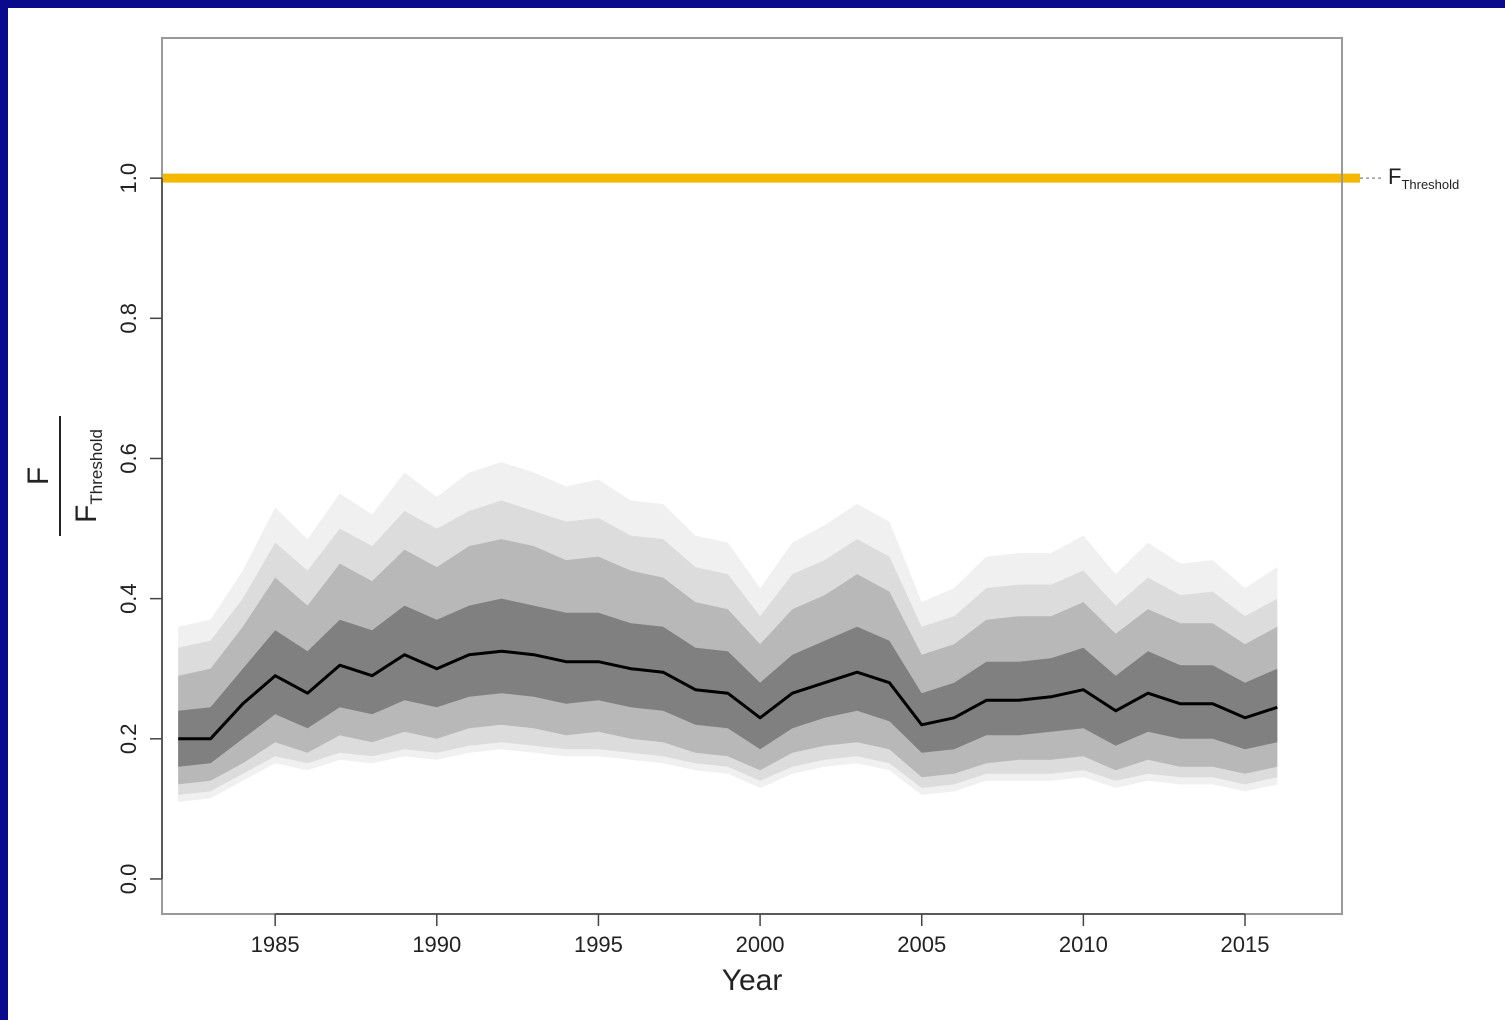 Image resolution: width=1505 pixels, height=1020 pixels. I want to click on threshold-label-main: F, so click(1394, 176).